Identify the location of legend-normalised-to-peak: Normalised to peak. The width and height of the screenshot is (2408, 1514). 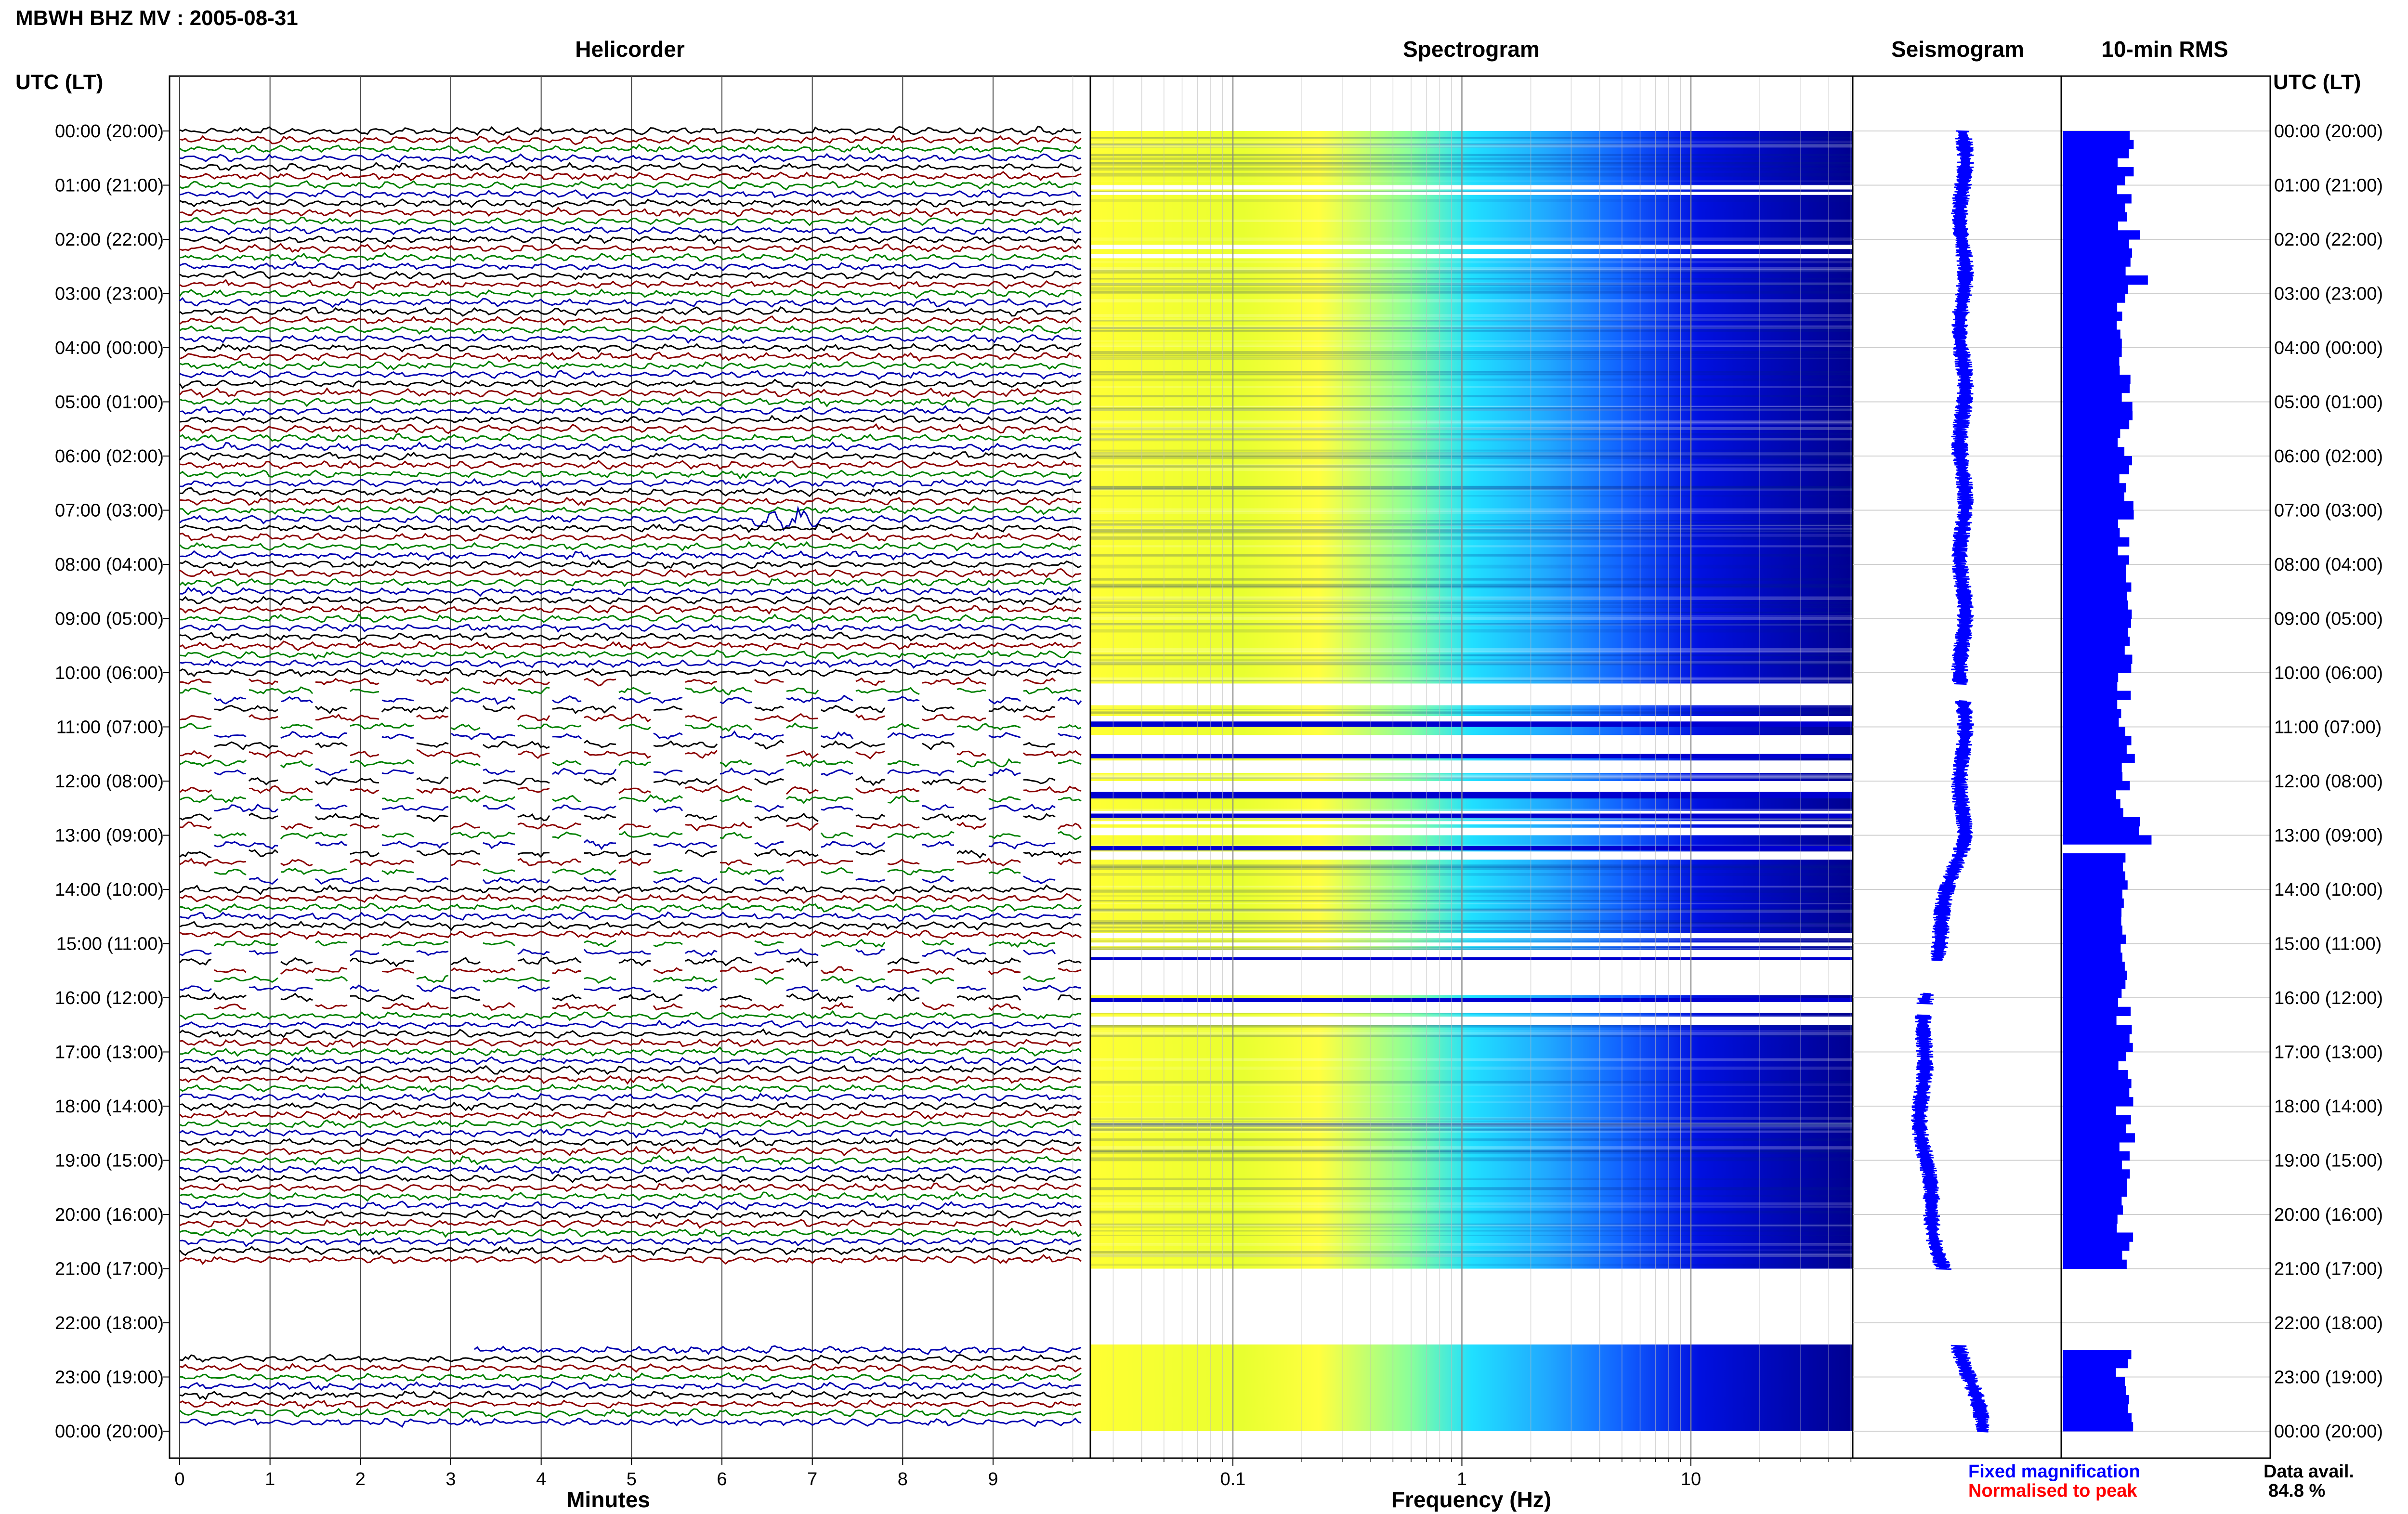
(2052, 1491).